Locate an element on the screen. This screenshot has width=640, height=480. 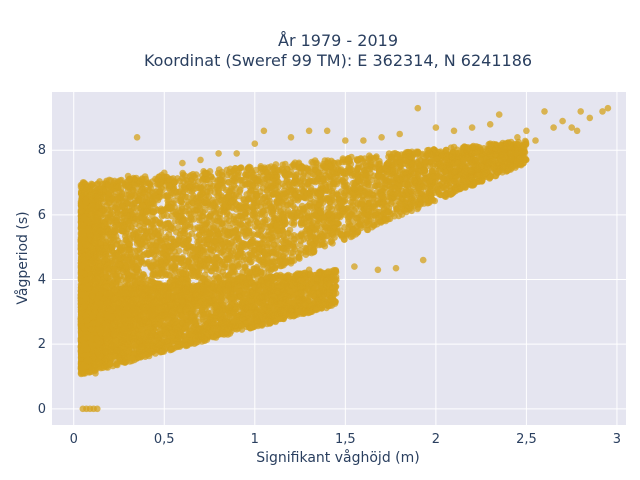
chart-title-line1: År 1979 - 2019 is located at coordinates (338, 40).